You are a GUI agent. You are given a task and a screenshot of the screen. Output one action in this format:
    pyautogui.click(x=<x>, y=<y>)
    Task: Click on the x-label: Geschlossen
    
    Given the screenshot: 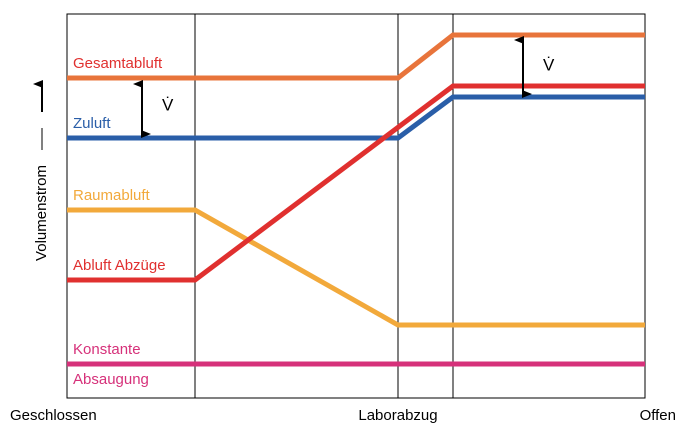 What is the action you would take?
    pyautogui.click(x=53, y=415)
    